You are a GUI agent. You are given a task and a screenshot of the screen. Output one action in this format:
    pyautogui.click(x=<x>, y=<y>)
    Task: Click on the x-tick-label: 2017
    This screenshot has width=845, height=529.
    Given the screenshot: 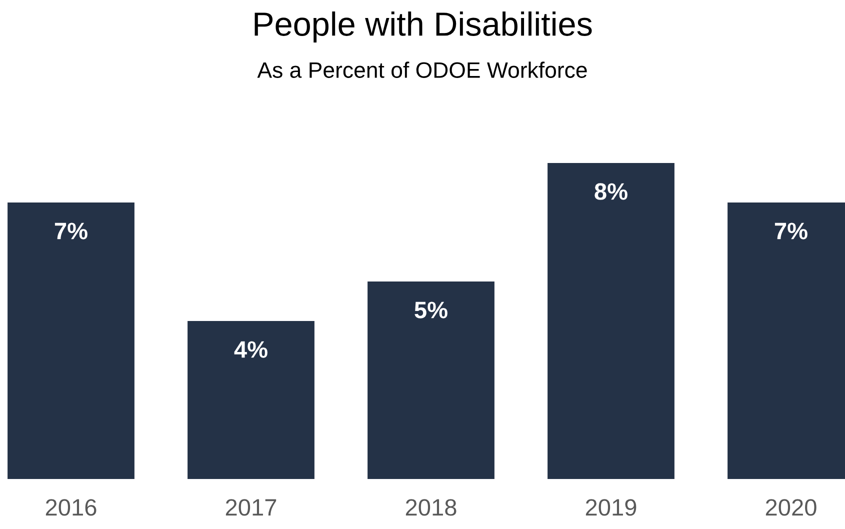 What is the action you would take?
    pyautogui.click(x=251, y=507)
    